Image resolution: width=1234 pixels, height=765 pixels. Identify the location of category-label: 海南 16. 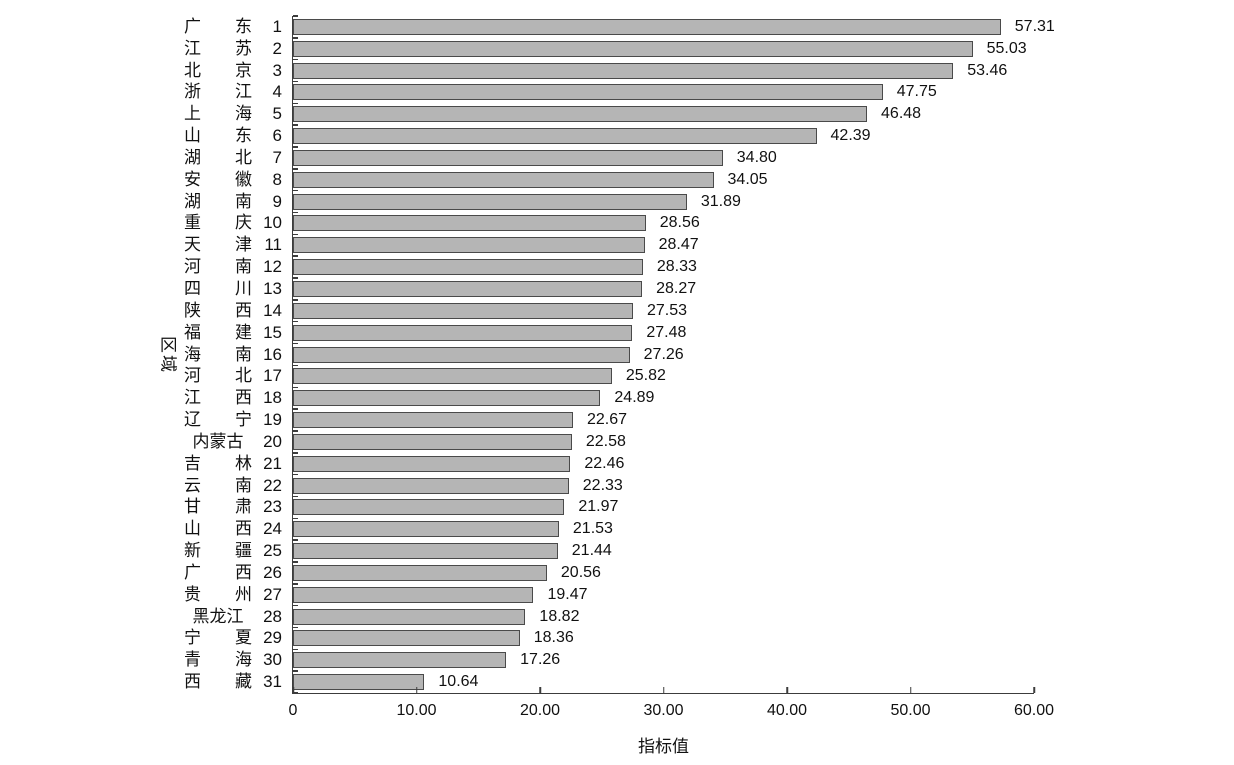
(233, 355).